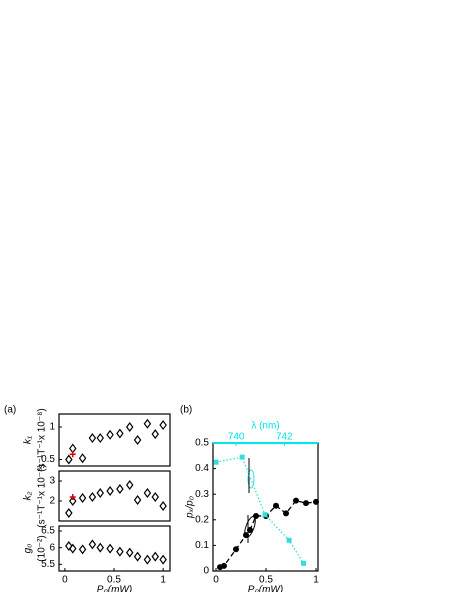  I want to click on y-axis-label: pₓ/p₀, so click(190, 507).